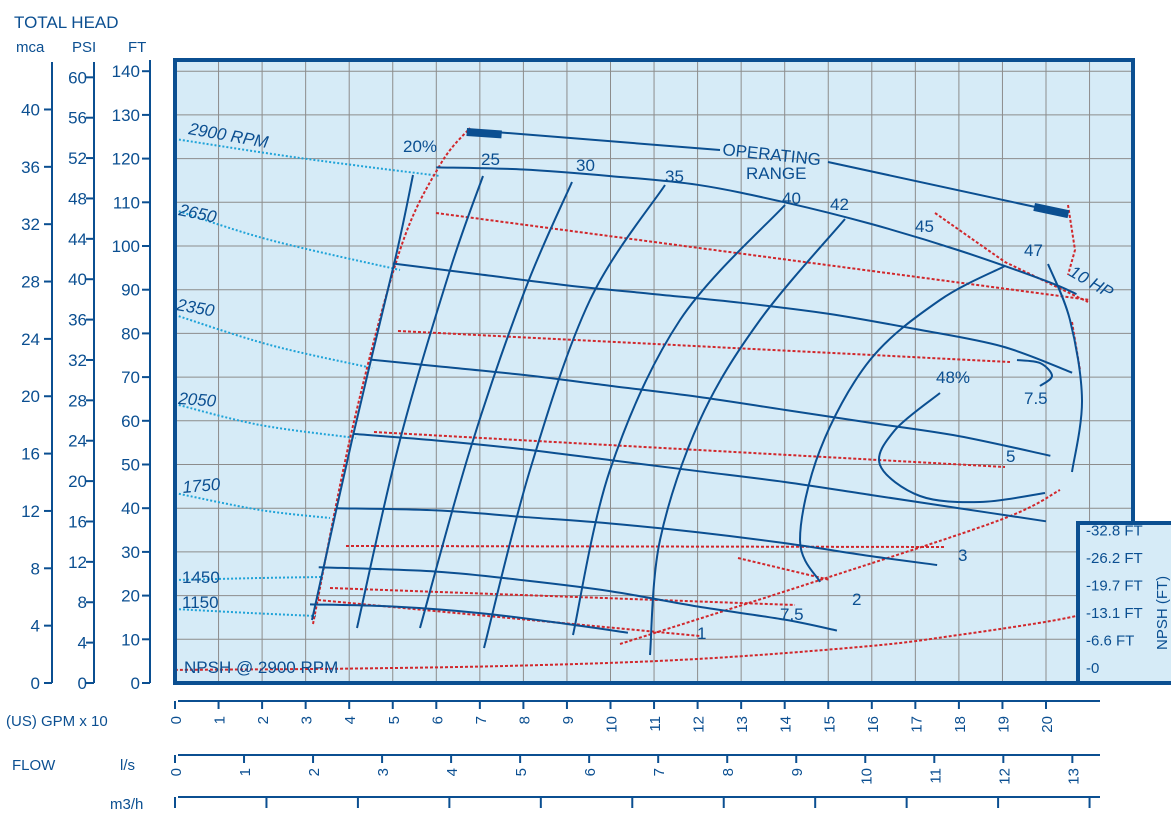  I want to click on gpm-tick-label: 10, so click(612, 724).